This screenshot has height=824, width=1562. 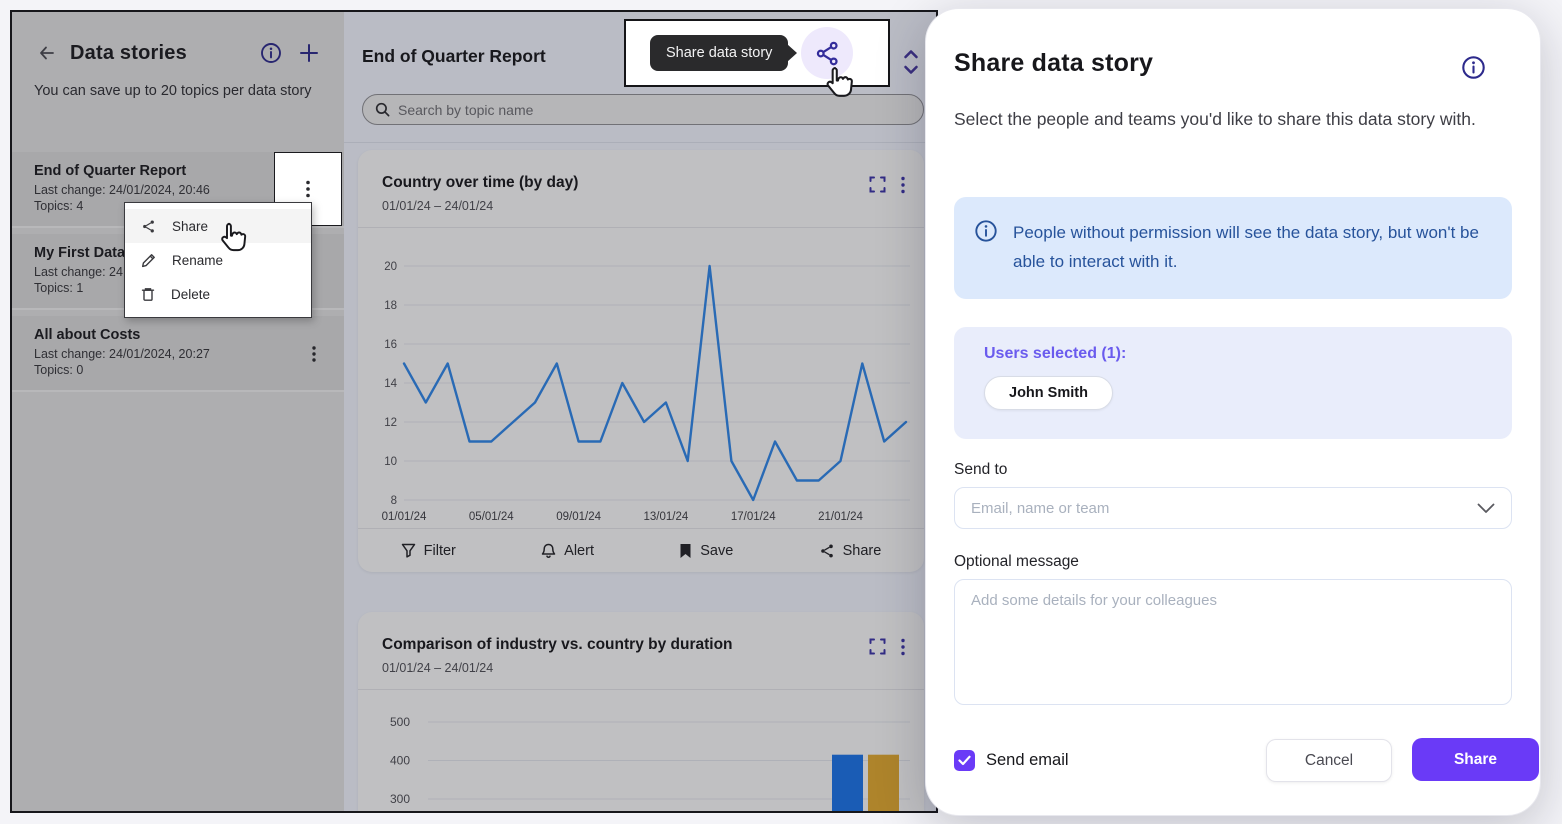 What do you see at coordinates (641, 750) in the screenshot?
I see `bar-chart: 500 400 300` at bounding box center [641, 750].